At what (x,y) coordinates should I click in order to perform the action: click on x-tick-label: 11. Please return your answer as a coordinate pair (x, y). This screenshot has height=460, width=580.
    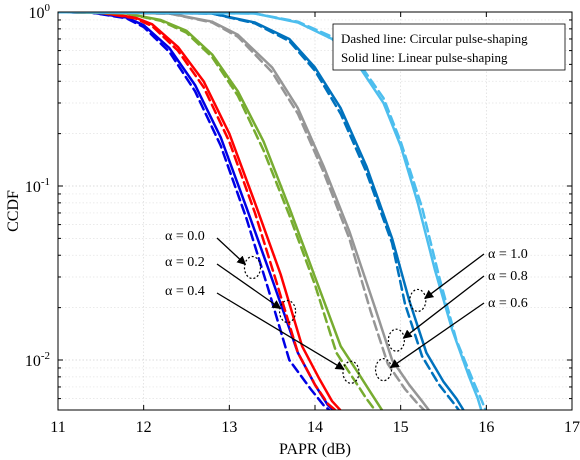
    Looking at the image, I should click on (57, 427).